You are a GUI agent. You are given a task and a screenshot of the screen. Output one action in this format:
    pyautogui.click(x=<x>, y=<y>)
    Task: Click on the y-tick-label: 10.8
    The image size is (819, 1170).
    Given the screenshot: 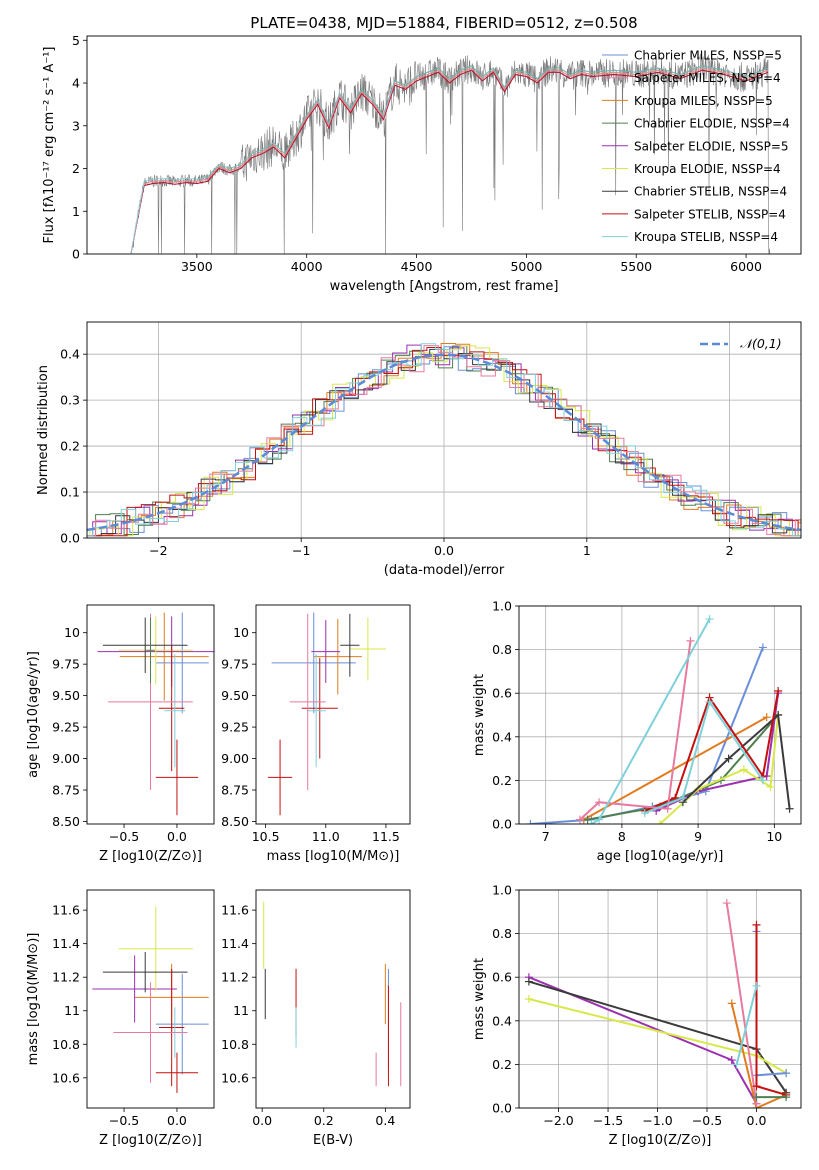 What is the action you would take?
    pyautogui.click(x=66, y=1044)
    